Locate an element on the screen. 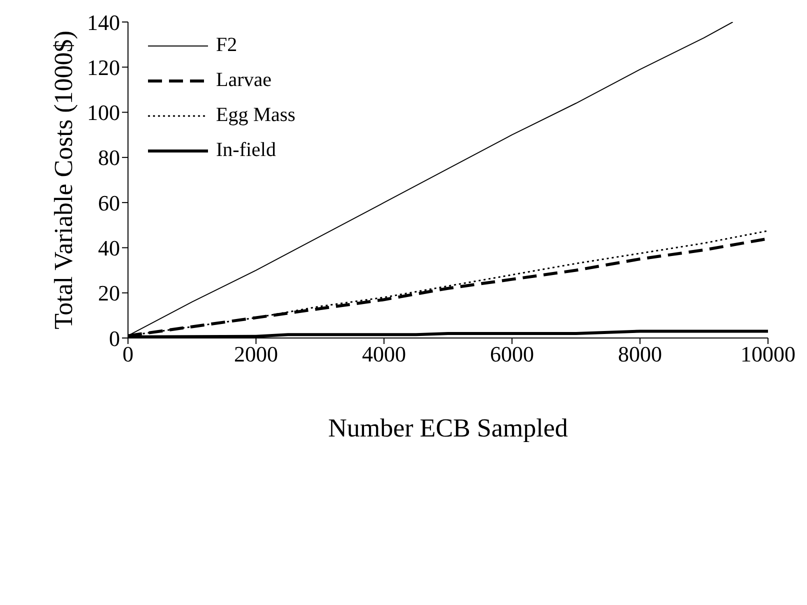 The image size is (807, 605). legend-label: In-field is located at coordinates (246, 150).